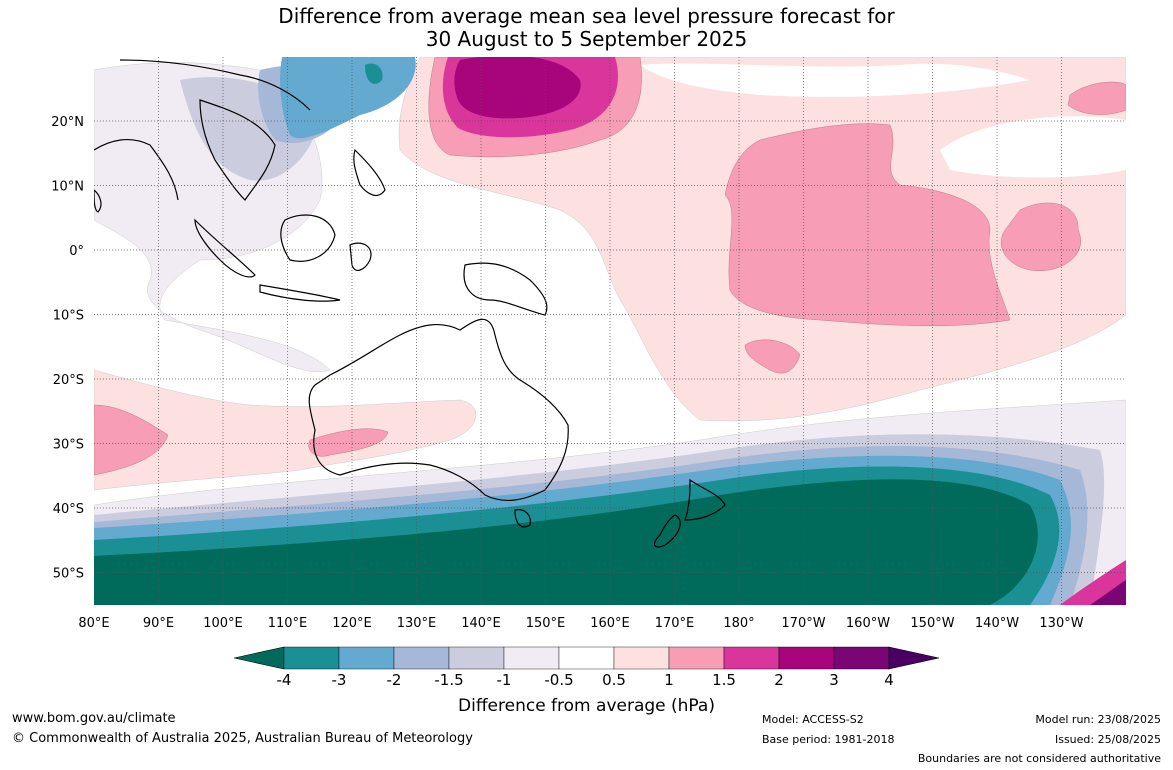  I want to click on contour-pos-1-south-aus, so click(348, 442).